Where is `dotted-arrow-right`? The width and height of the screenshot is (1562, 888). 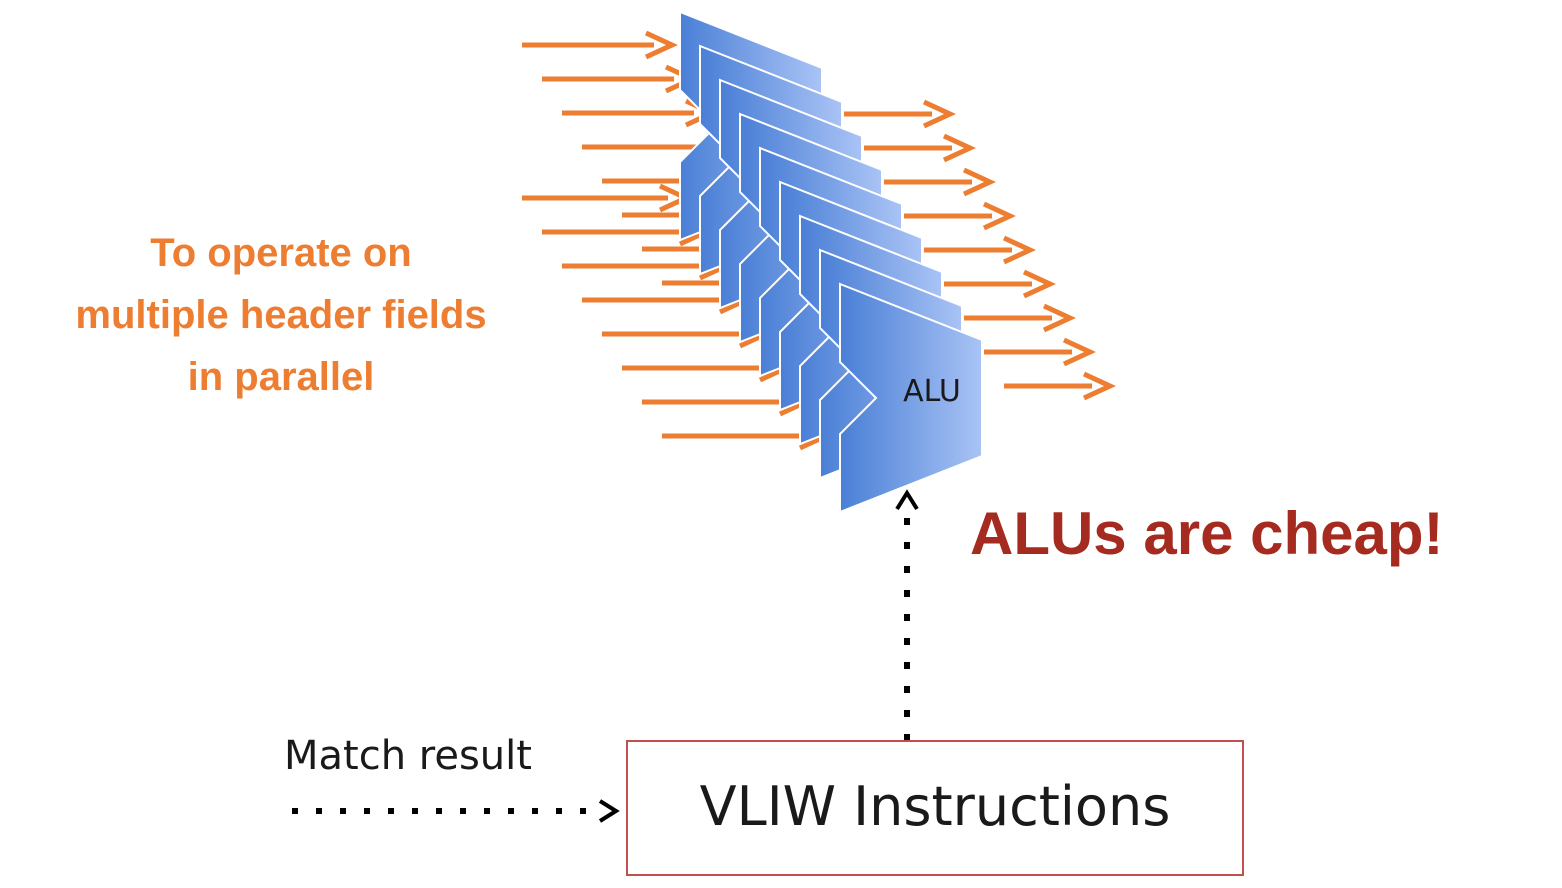
dotted-arrow-right is located at coordinates (456, 811).